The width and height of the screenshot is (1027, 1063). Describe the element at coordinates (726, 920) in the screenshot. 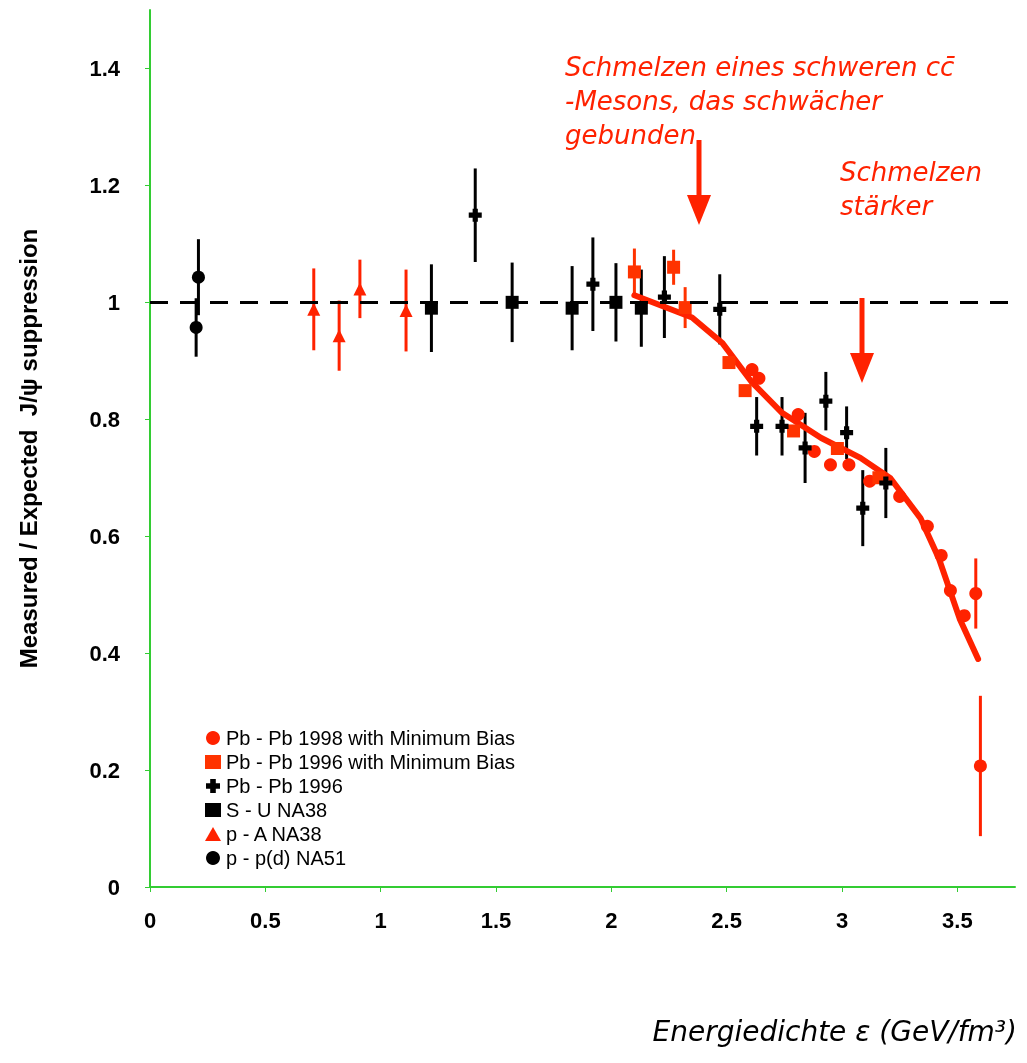

I see `x-tick-label: 2.5` at that location.